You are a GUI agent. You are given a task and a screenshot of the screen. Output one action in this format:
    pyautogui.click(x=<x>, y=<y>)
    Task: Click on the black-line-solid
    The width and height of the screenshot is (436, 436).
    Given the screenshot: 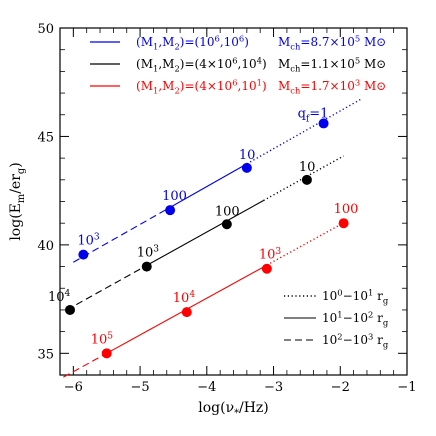 What is the action you would take?
    pyautogui.click(x=205, y=233)
    